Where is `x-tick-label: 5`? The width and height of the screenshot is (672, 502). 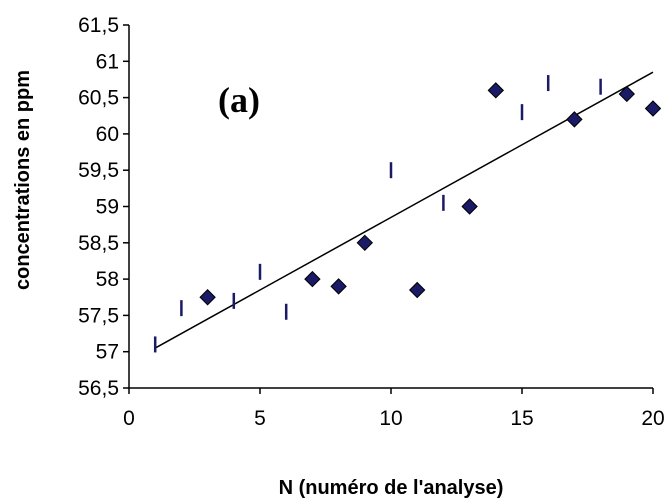 x-tick-label: 5 is located at coordinates (260, 418).